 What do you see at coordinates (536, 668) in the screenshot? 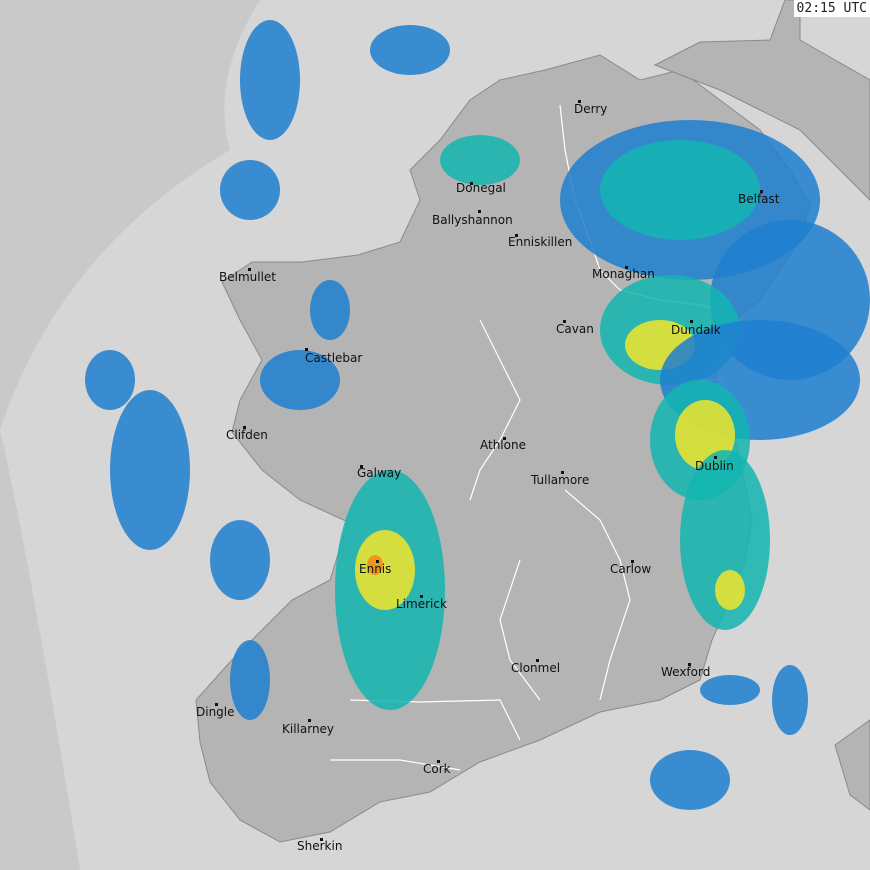
I see `city-label: Clonmel` at bounding box center [536, 668].